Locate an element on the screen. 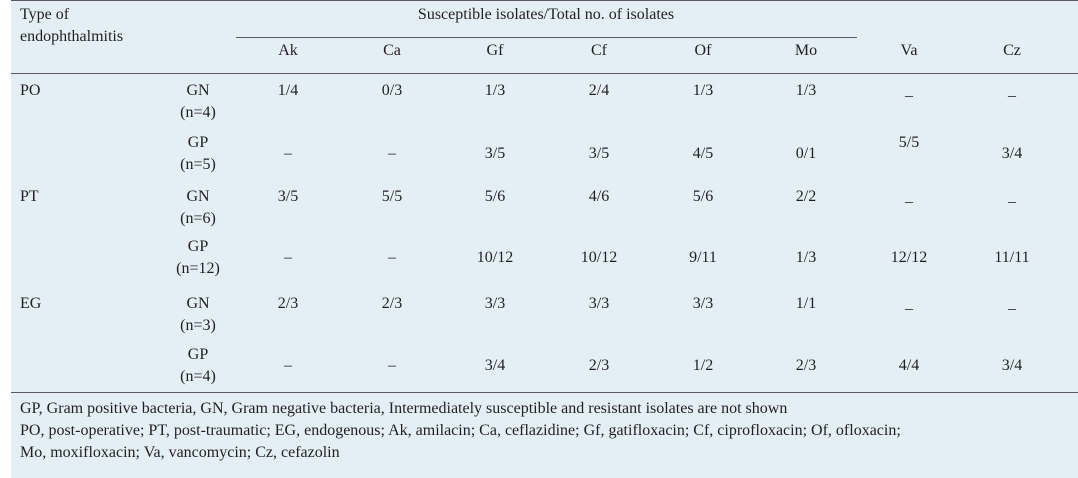 The width and height of the screenshot is (1078, 478). table-cell: 2/2 is located at coordinates (806, 196).